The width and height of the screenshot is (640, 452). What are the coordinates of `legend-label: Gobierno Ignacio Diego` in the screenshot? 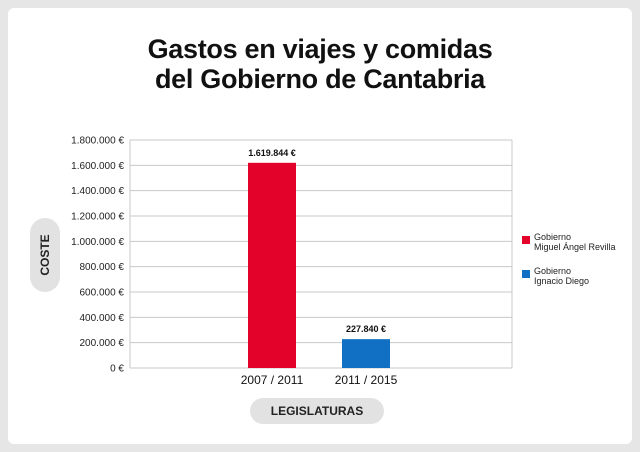 It's located at (561, 276).